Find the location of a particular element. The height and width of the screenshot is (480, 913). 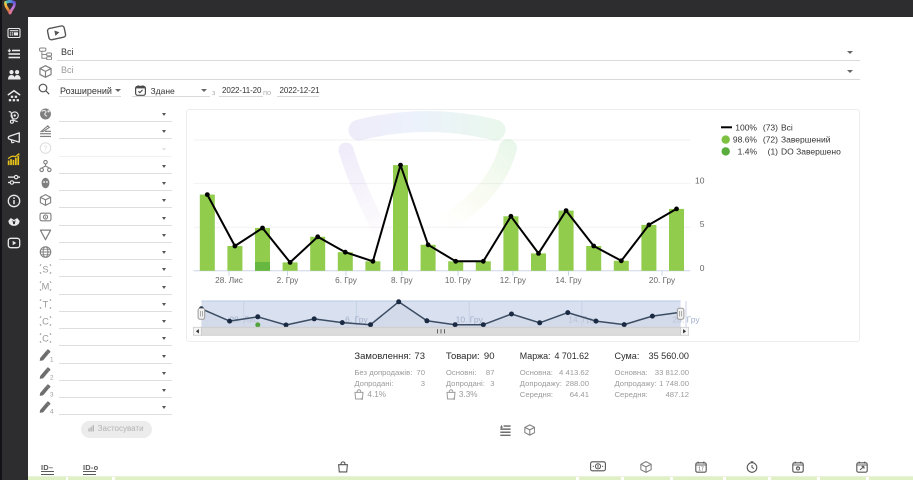

svg-text: DO Завершено is located at coordinates (811, 151).